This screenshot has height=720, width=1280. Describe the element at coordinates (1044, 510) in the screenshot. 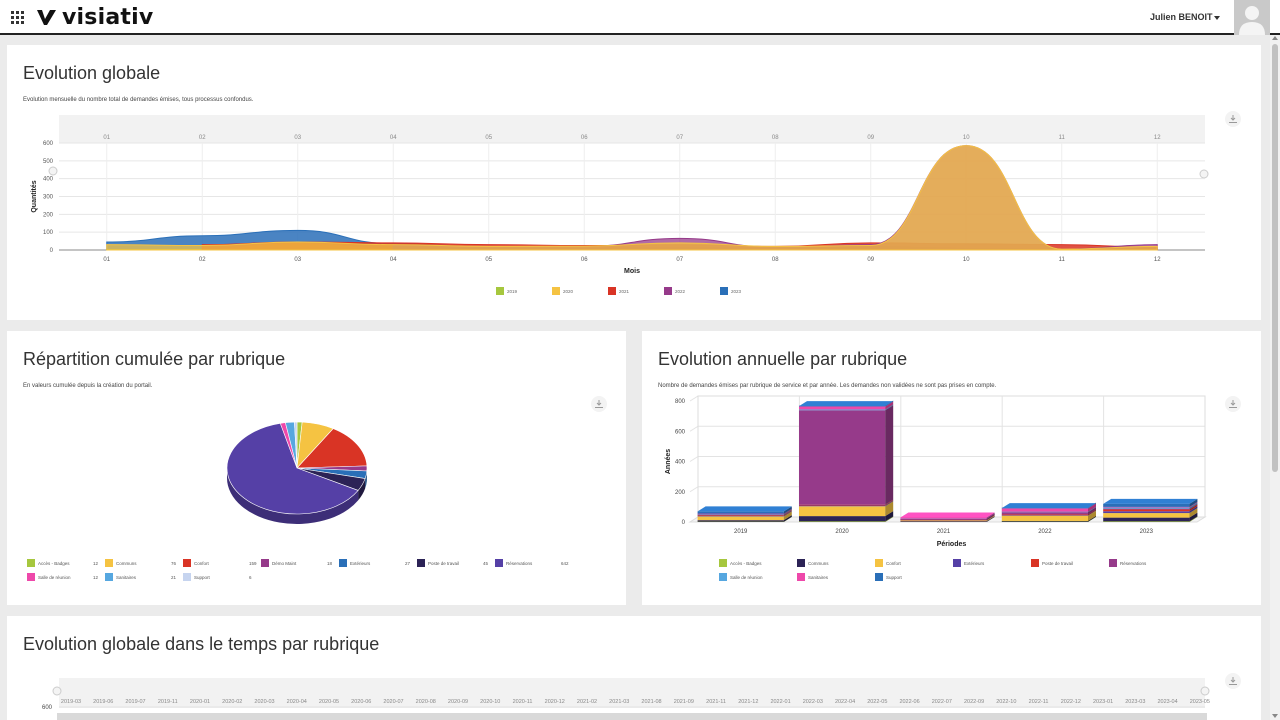

I see `bar-segment-Sanitaires` at that location.